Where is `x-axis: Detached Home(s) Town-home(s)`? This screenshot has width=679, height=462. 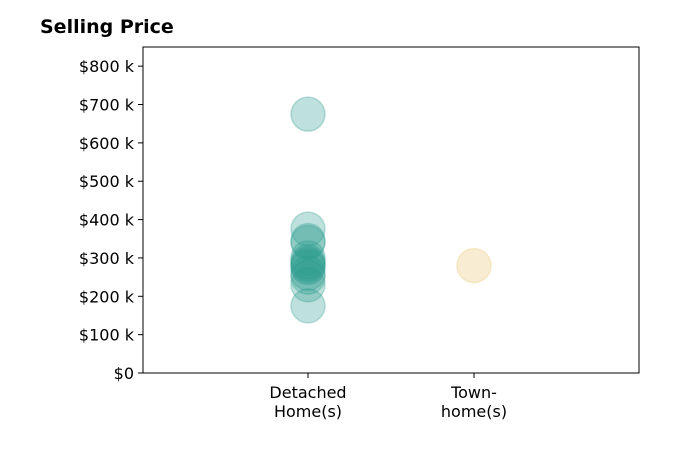
x-axis: Detached Home(s) Town-home(s) is located at coordinates (388, 397).